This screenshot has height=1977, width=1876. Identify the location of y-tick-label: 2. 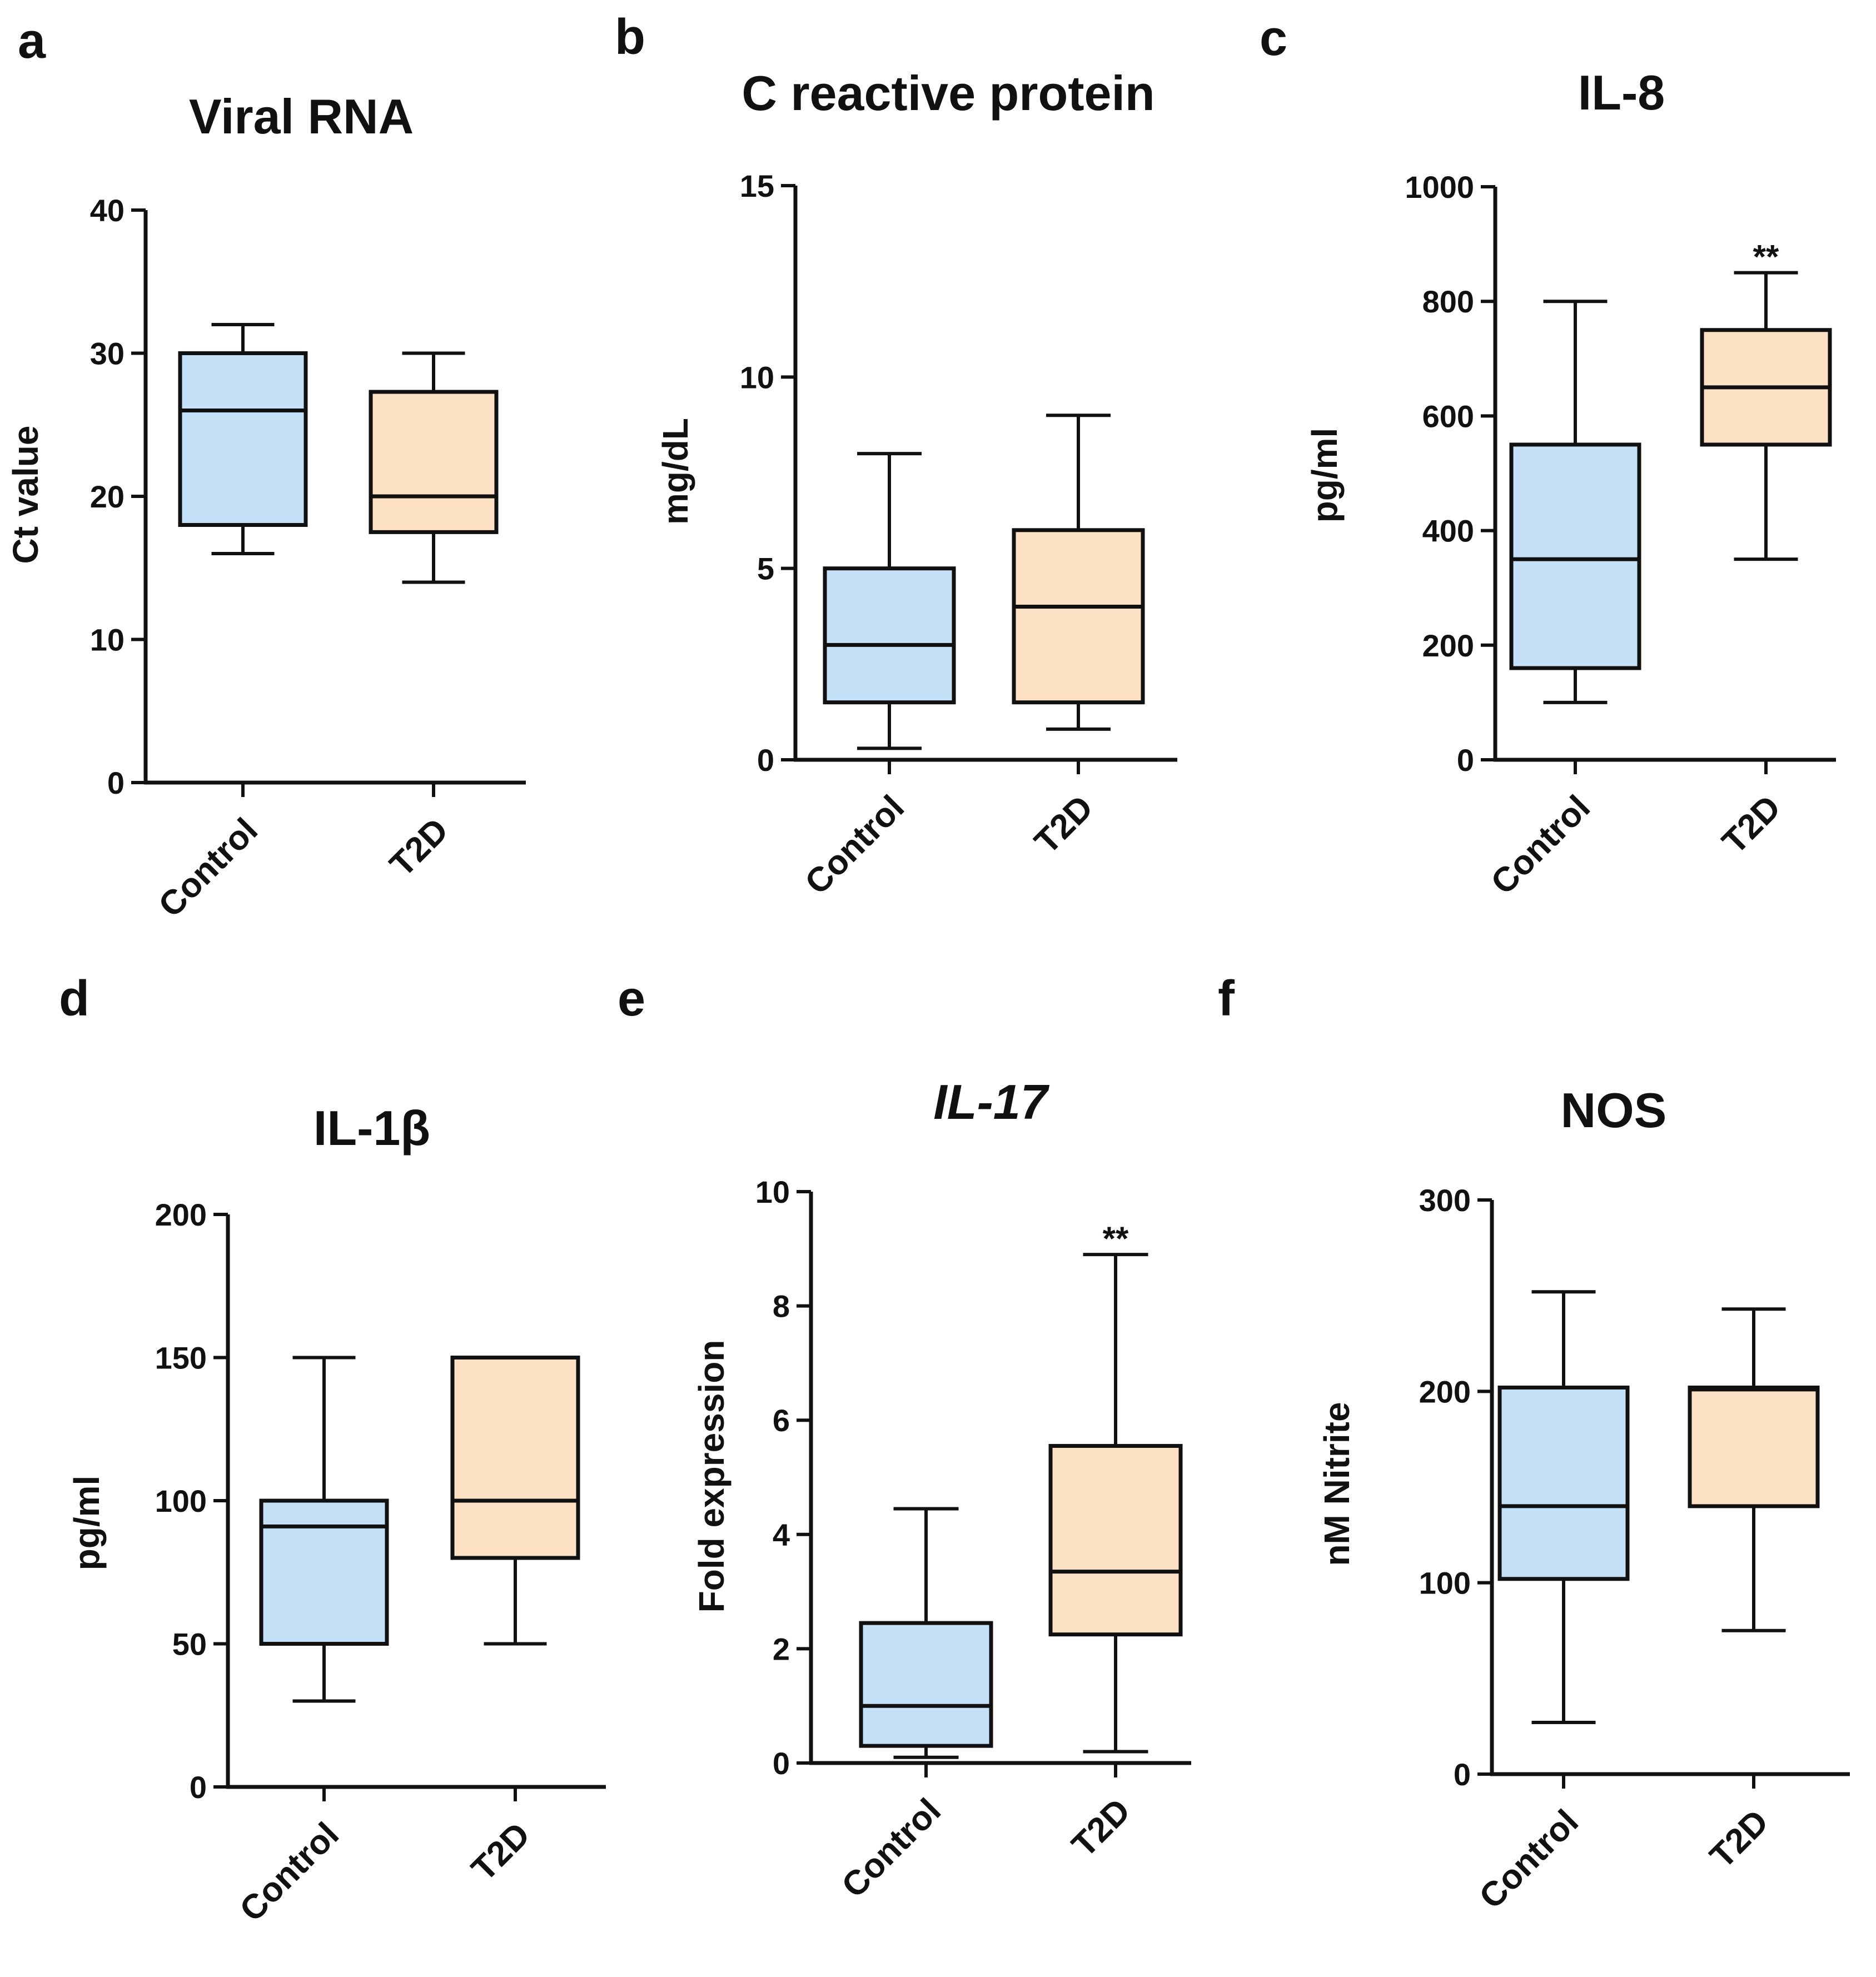
(781, 1648).